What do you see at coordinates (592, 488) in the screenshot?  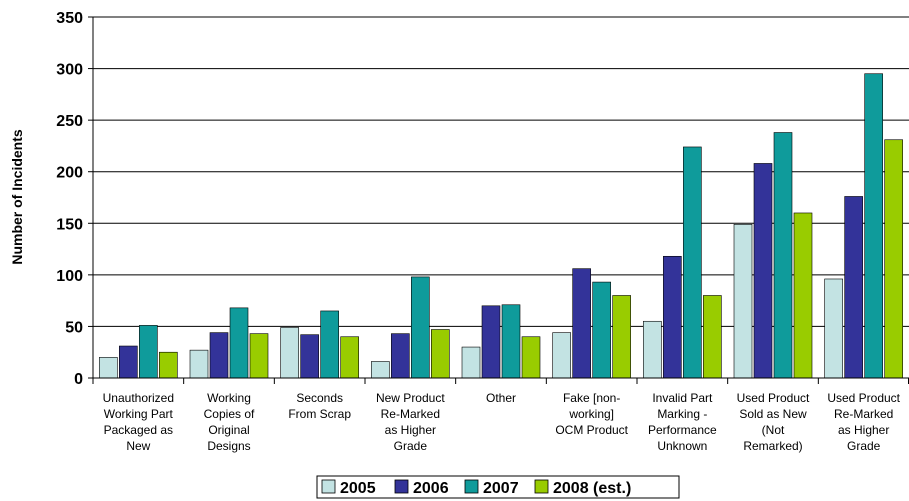 I see `legend-label: 2008 (est.)` at bounding box center [592, 488].